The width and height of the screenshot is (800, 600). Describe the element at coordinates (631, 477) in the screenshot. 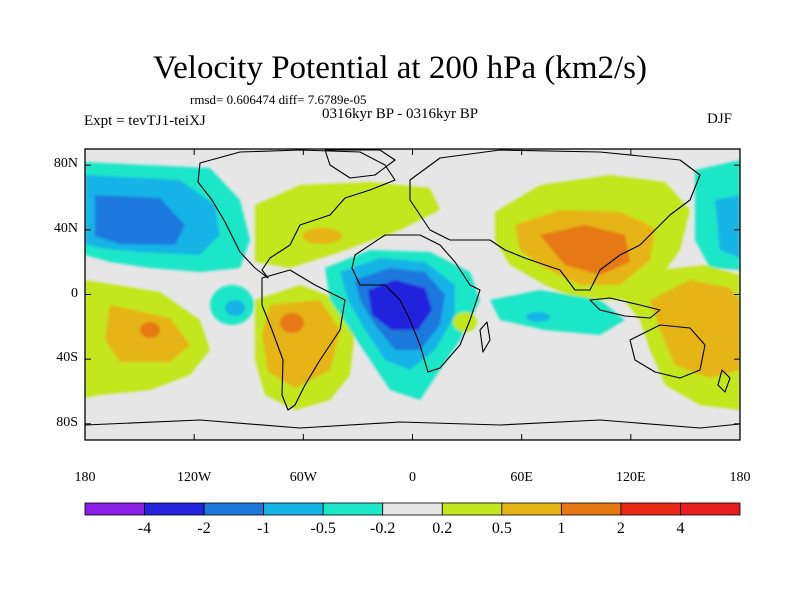

I see `x-tick-label: 120E` at that location.